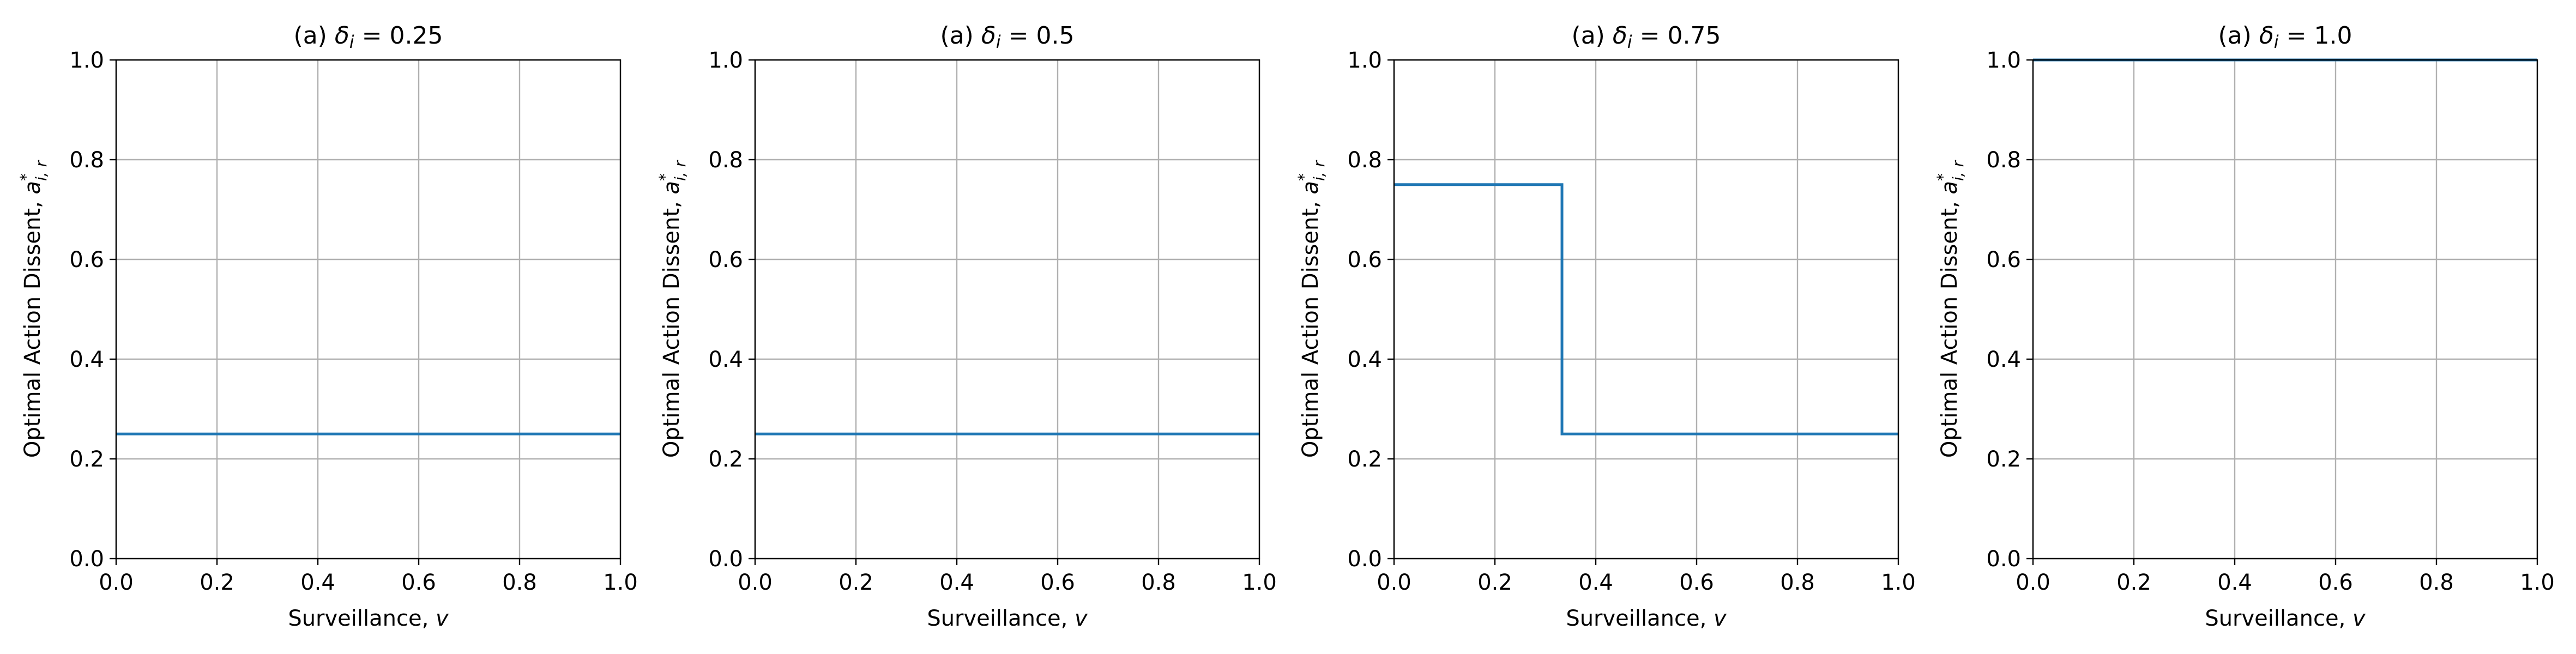  I want to click on chart-title: (a) δi = 0.25, so click(368, 37).